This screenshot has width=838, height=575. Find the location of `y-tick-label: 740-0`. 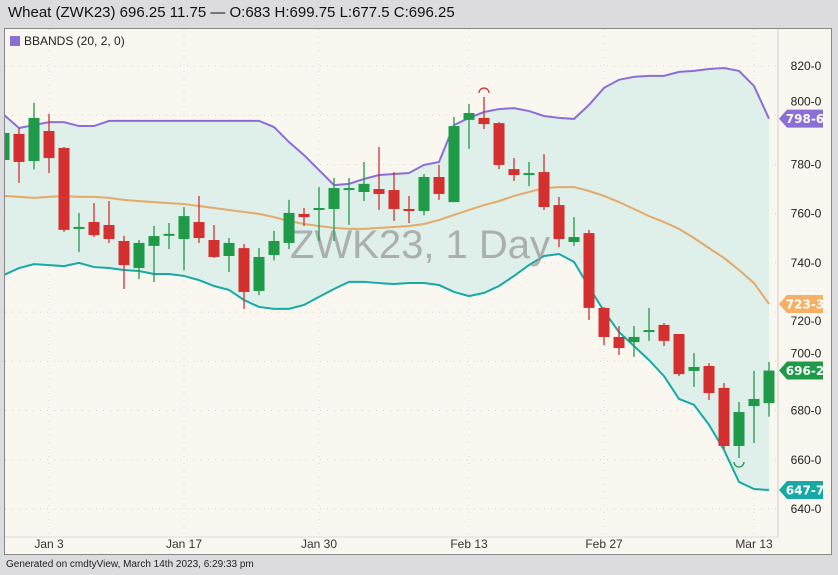

y-tick-label: 740-0 is located at coordinates (806, 263).